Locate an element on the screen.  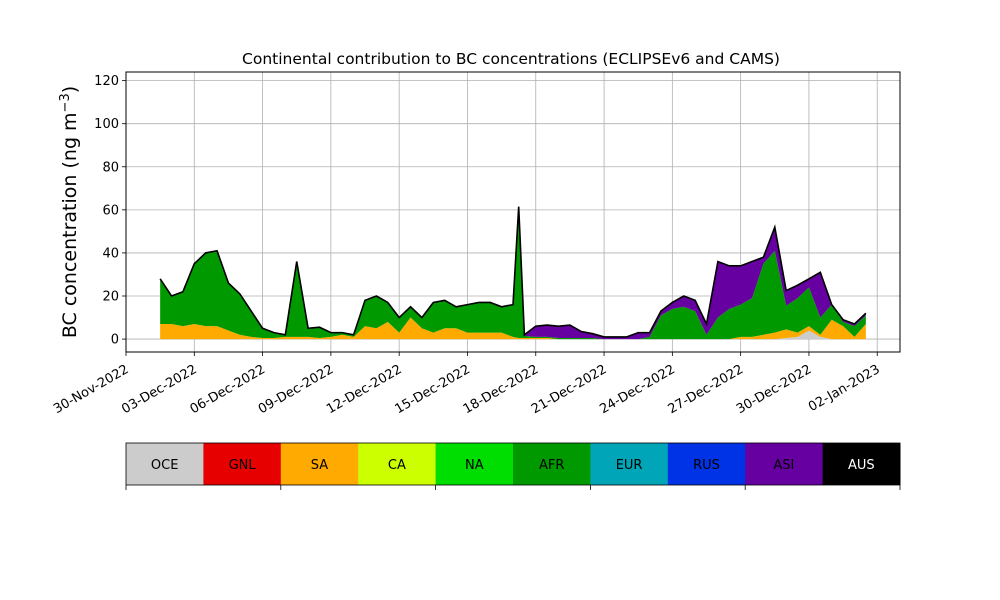
y-tick-label: 120 is located at coordinates (106, 81).